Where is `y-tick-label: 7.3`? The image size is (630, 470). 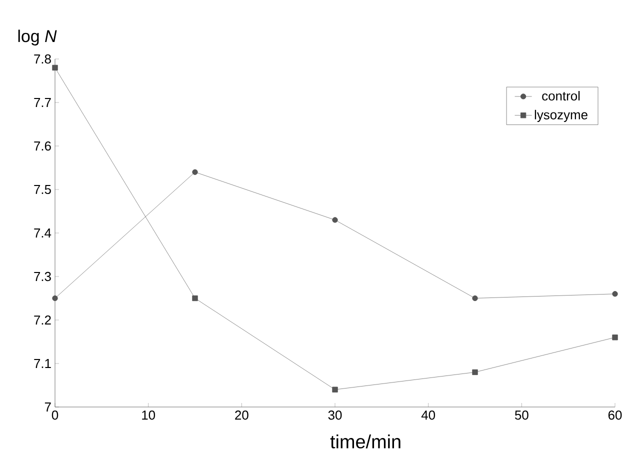
y-tick-label: 7.3 is located at coordinates (42, 277).